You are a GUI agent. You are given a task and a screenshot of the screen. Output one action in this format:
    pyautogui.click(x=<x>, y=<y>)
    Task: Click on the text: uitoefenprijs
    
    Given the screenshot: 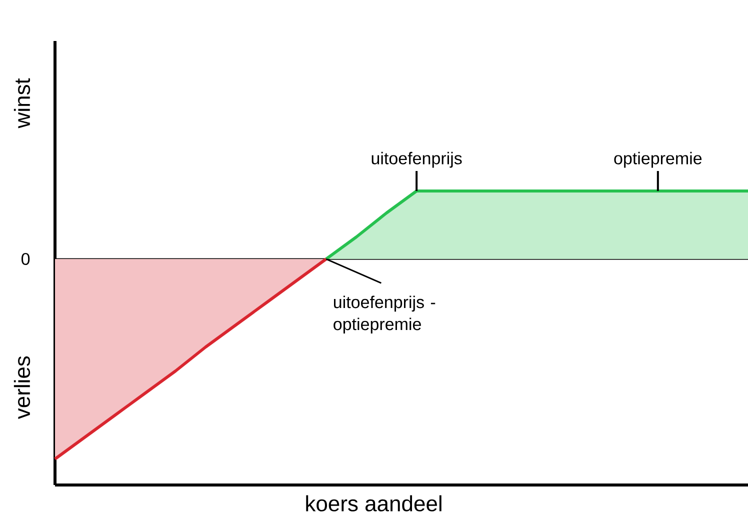 What is the action you would take?
    pyautogui.click(x=417, y=160)
    